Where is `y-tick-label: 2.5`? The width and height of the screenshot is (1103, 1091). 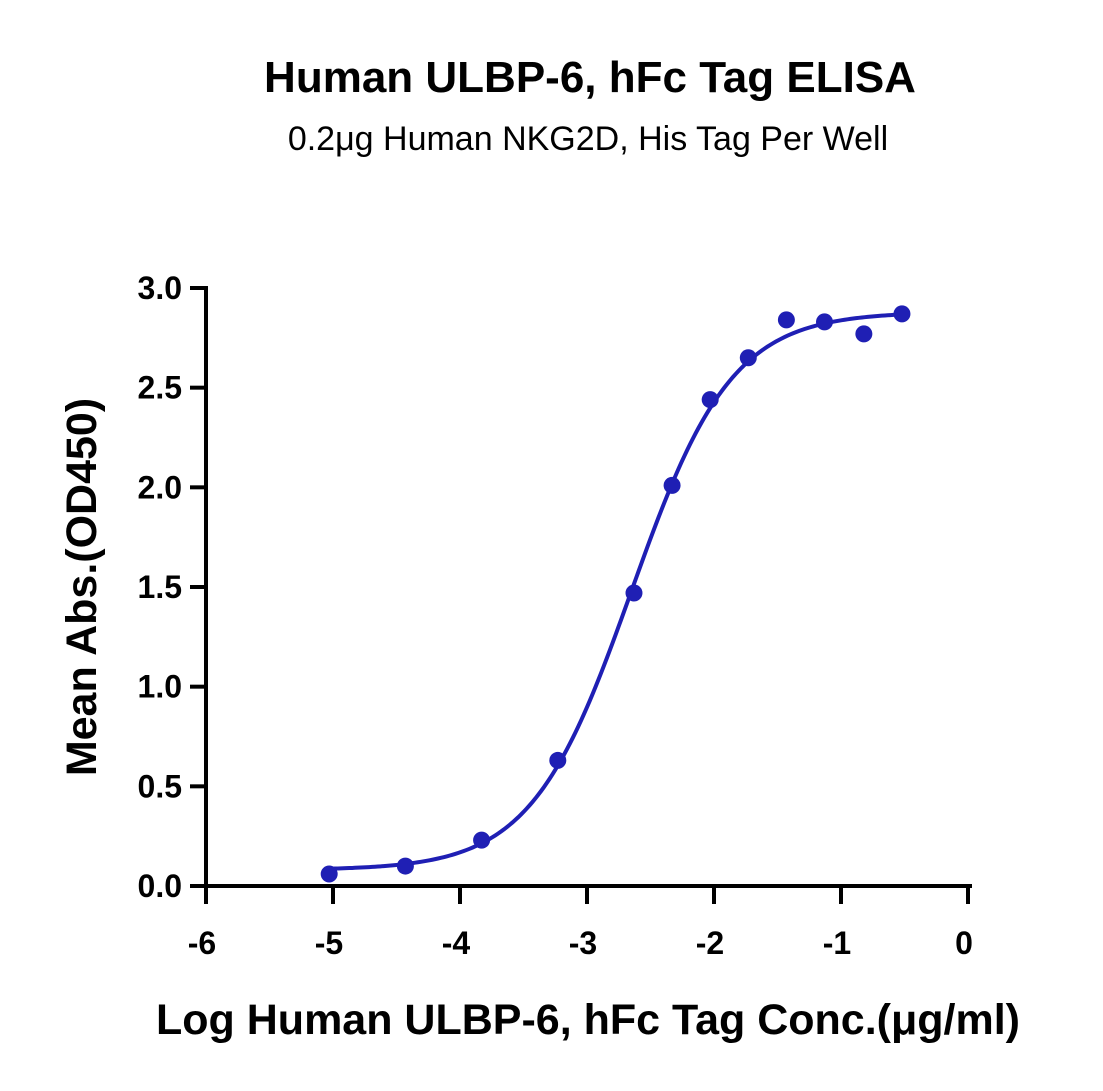
y-tick-label: 2.5 is located at coordinates (160, 388).